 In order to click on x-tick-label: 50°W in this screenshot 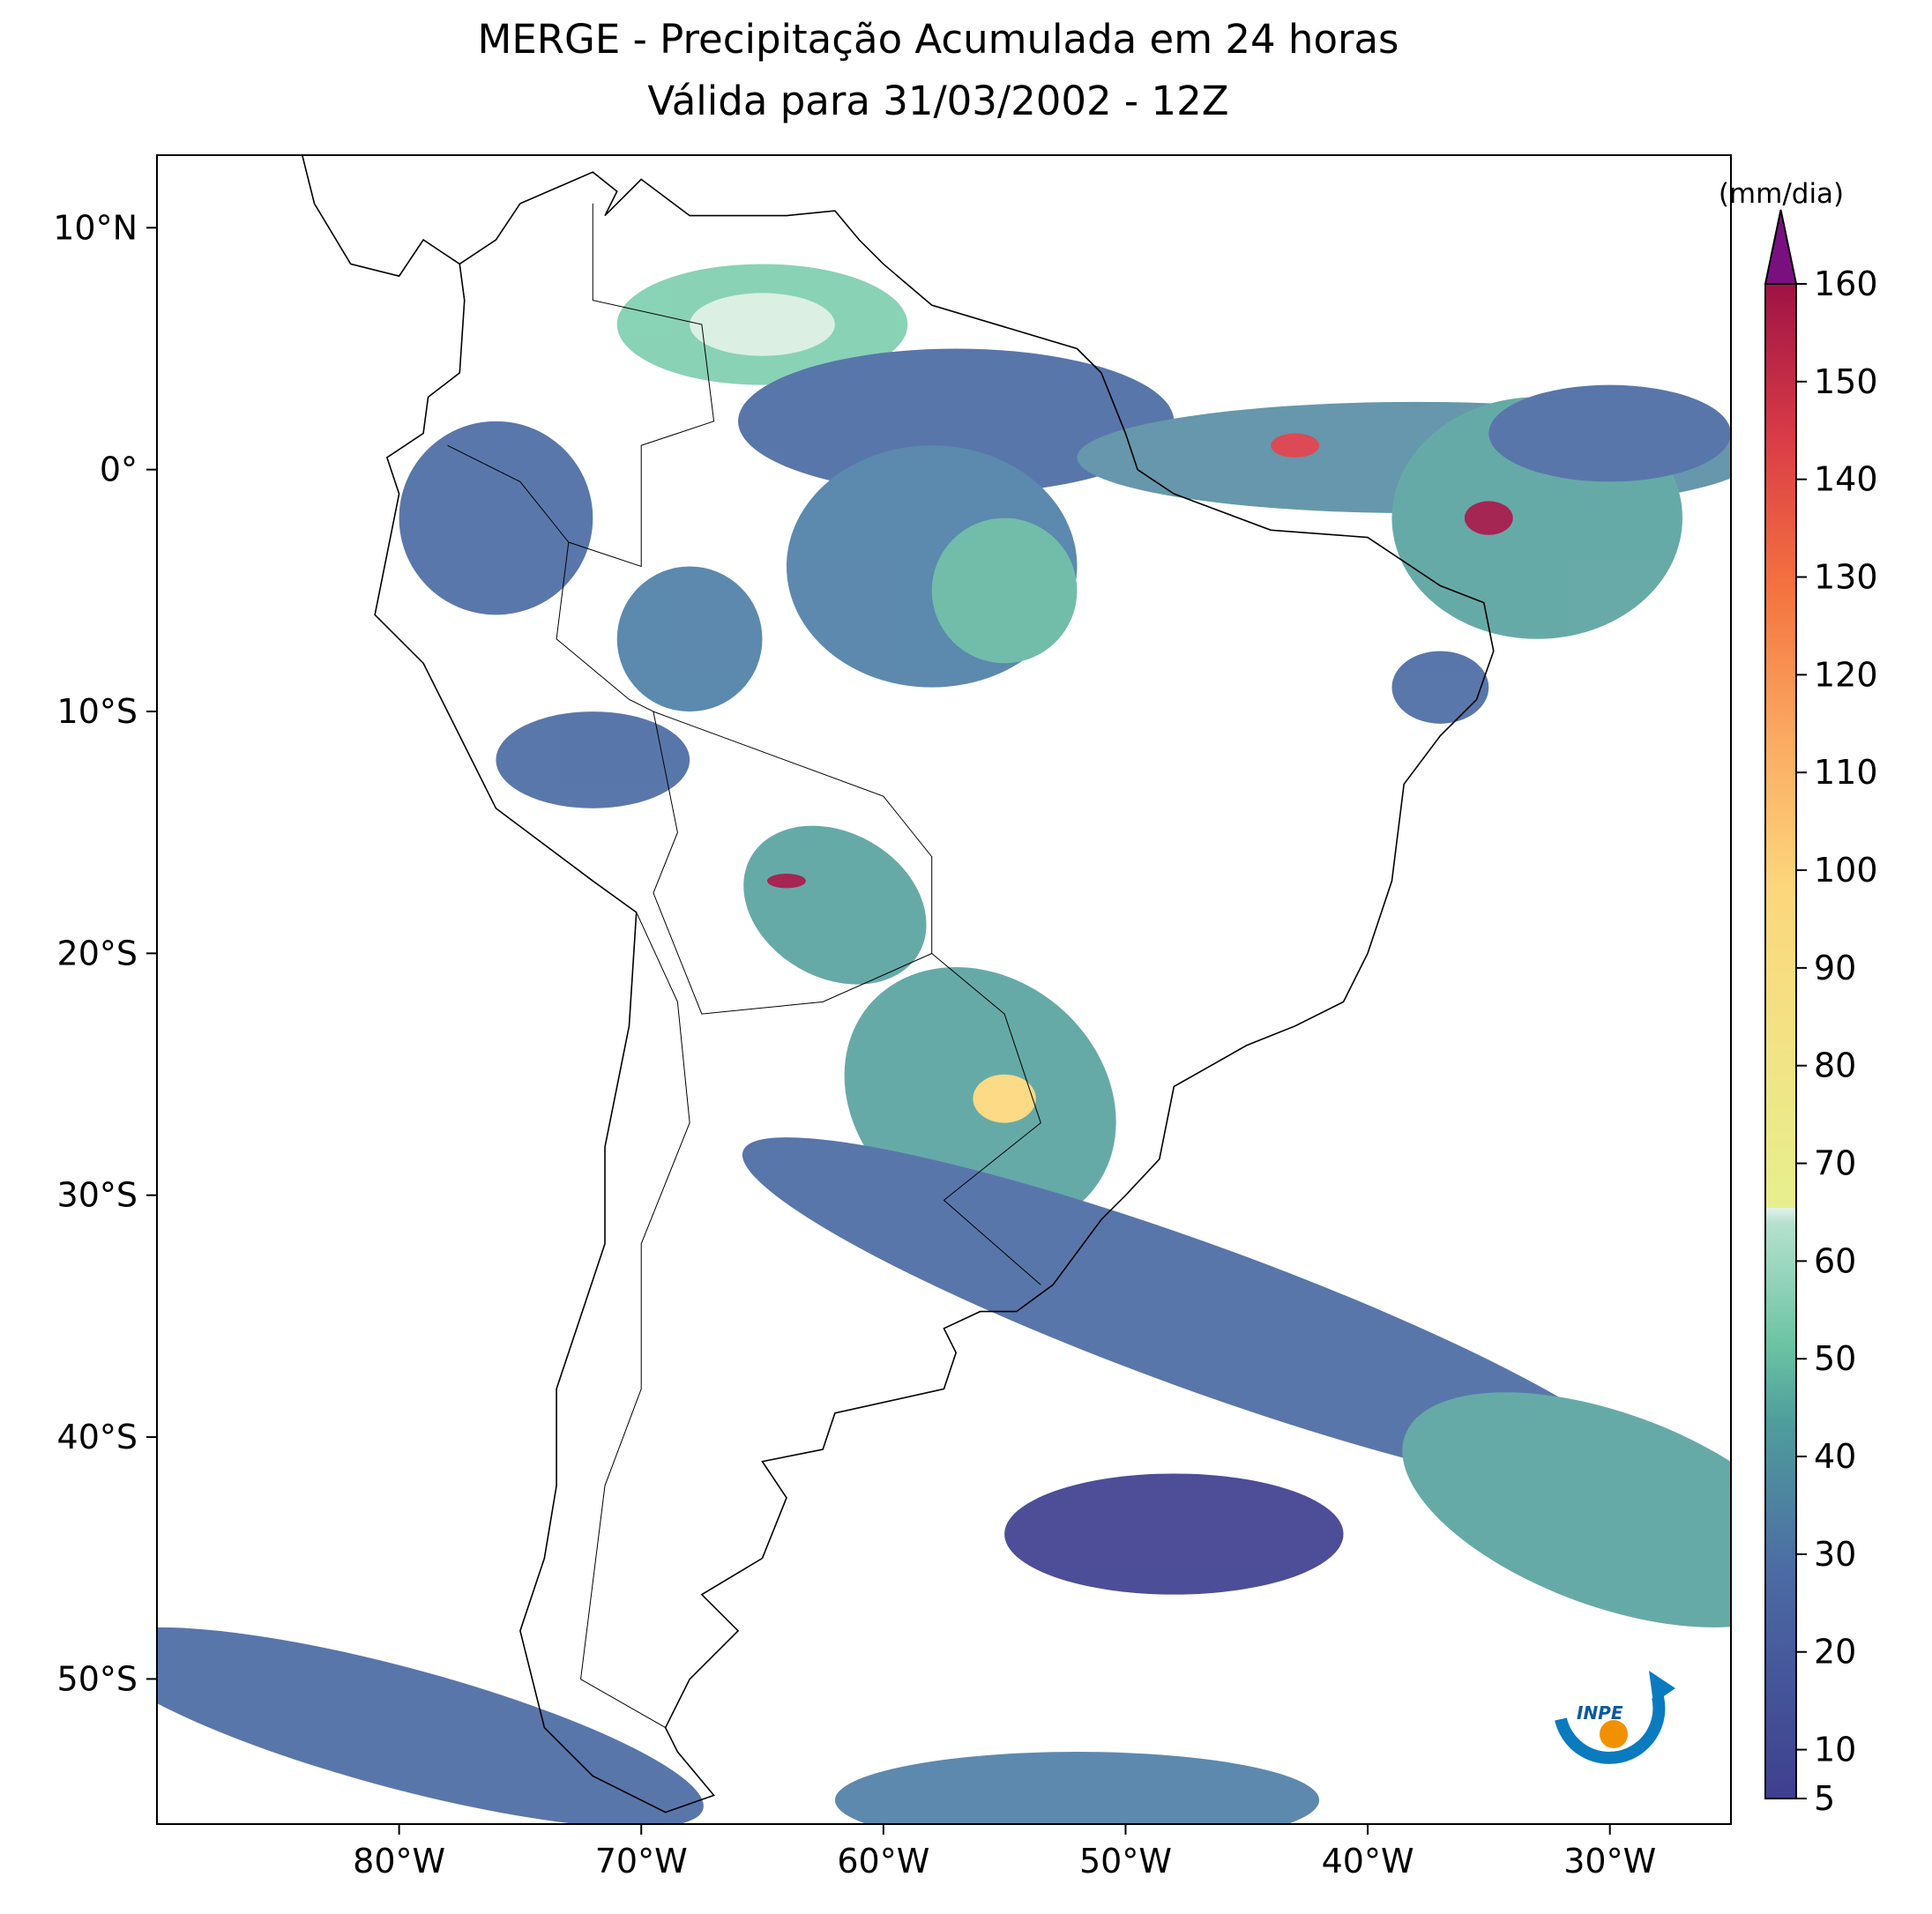, I will do `click(1125, 1861)`.